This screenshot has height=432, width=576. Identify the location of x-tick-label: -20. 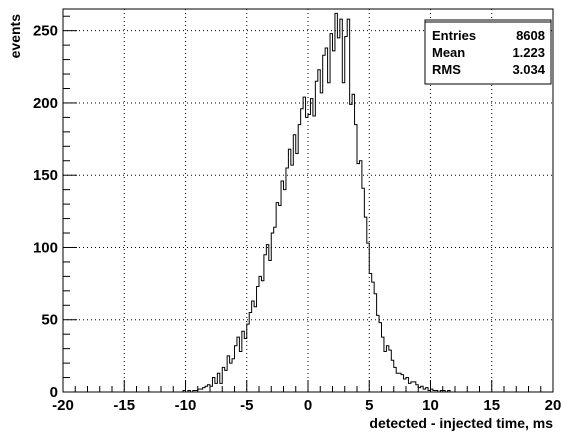
(63, 405).